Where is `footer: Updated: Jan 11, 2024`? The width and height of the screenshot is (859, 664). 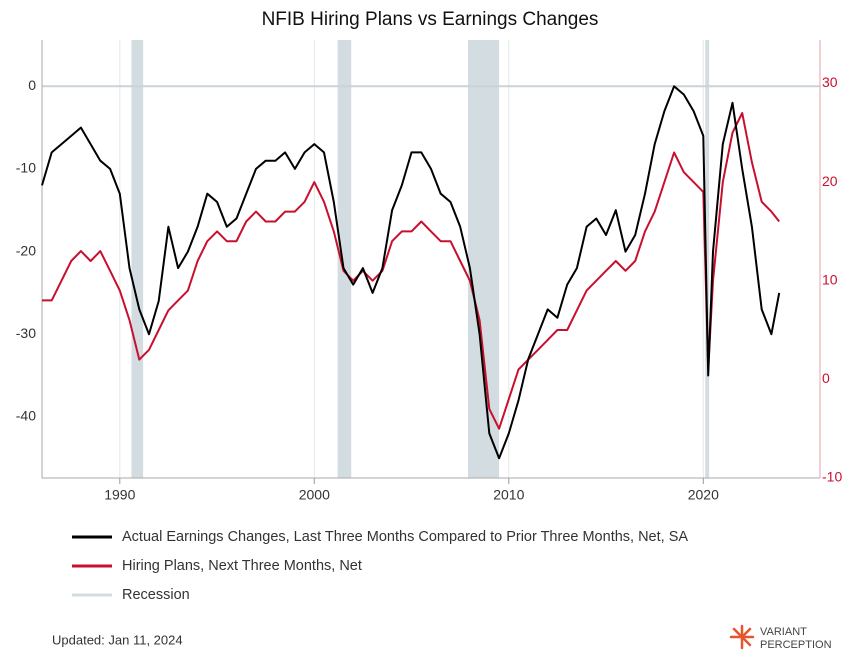
footer: Updated: Jan 11, 2024 is located at coordinates (117, 639).